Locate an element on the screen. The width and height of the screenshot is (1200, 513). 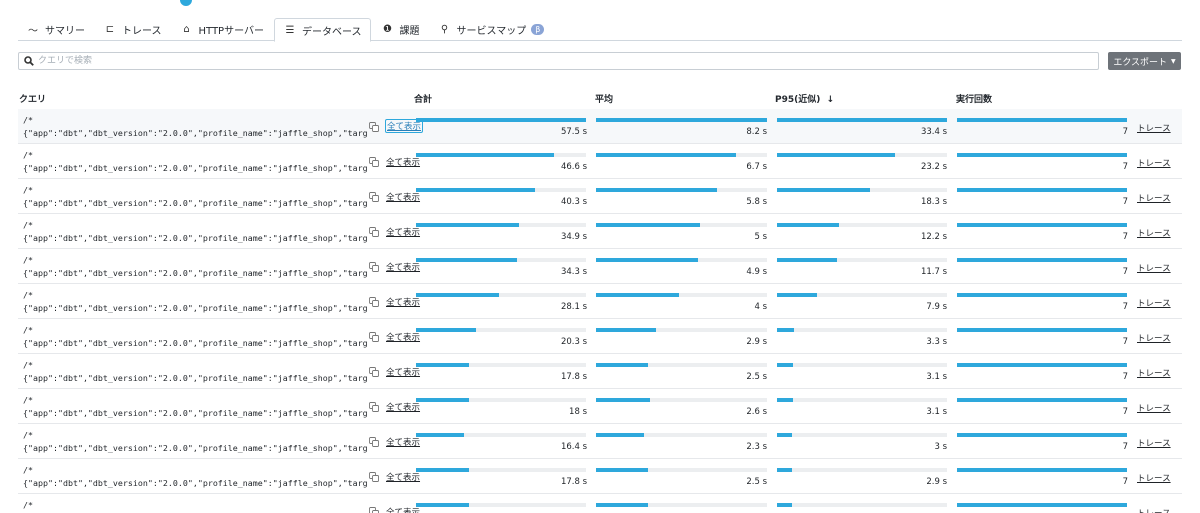
p95-value: 33.4 s is located at coordinates (933, 132).